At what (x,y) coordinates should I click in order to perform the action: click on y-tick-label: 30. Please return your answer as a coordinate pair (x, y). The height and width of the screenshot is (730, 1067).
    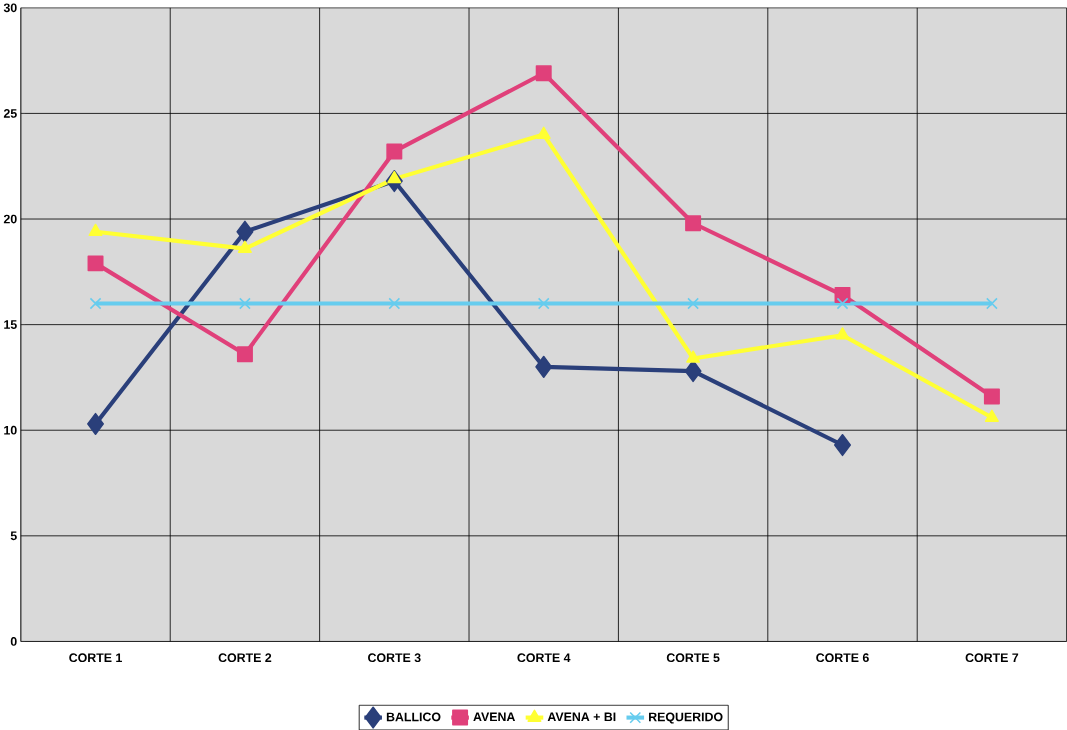
    Looking at the image, I should click on (10, 8).